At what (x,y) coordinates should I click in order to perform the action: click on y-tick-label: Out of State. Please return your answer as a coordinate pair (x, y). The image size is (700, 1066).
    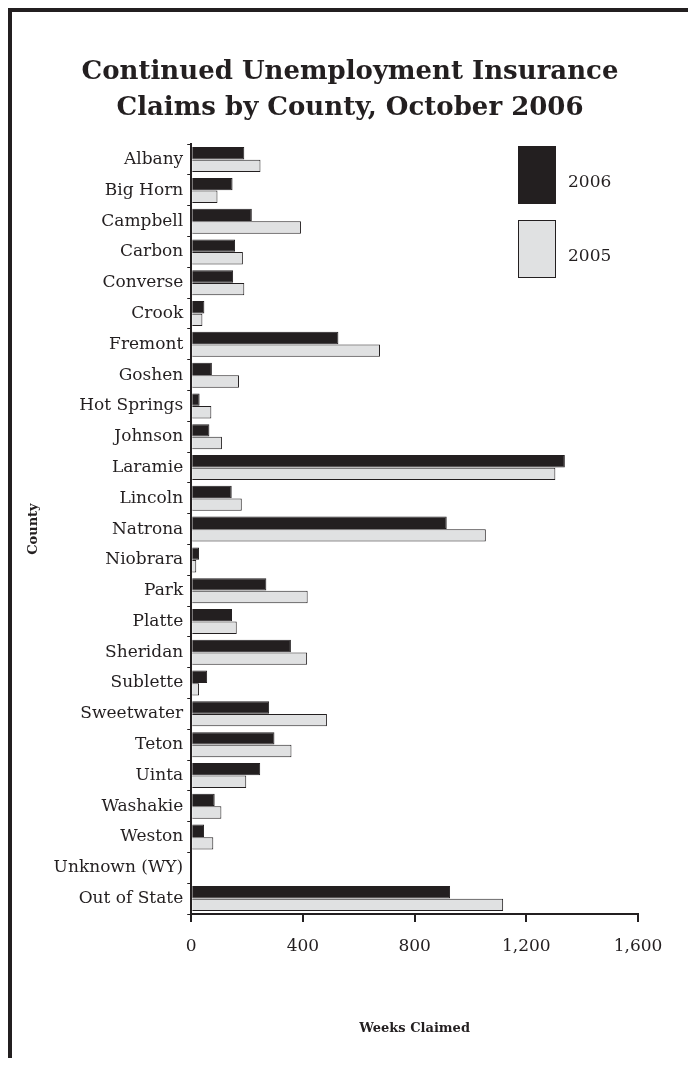
    Looking at the image, I should click on (131, 897).